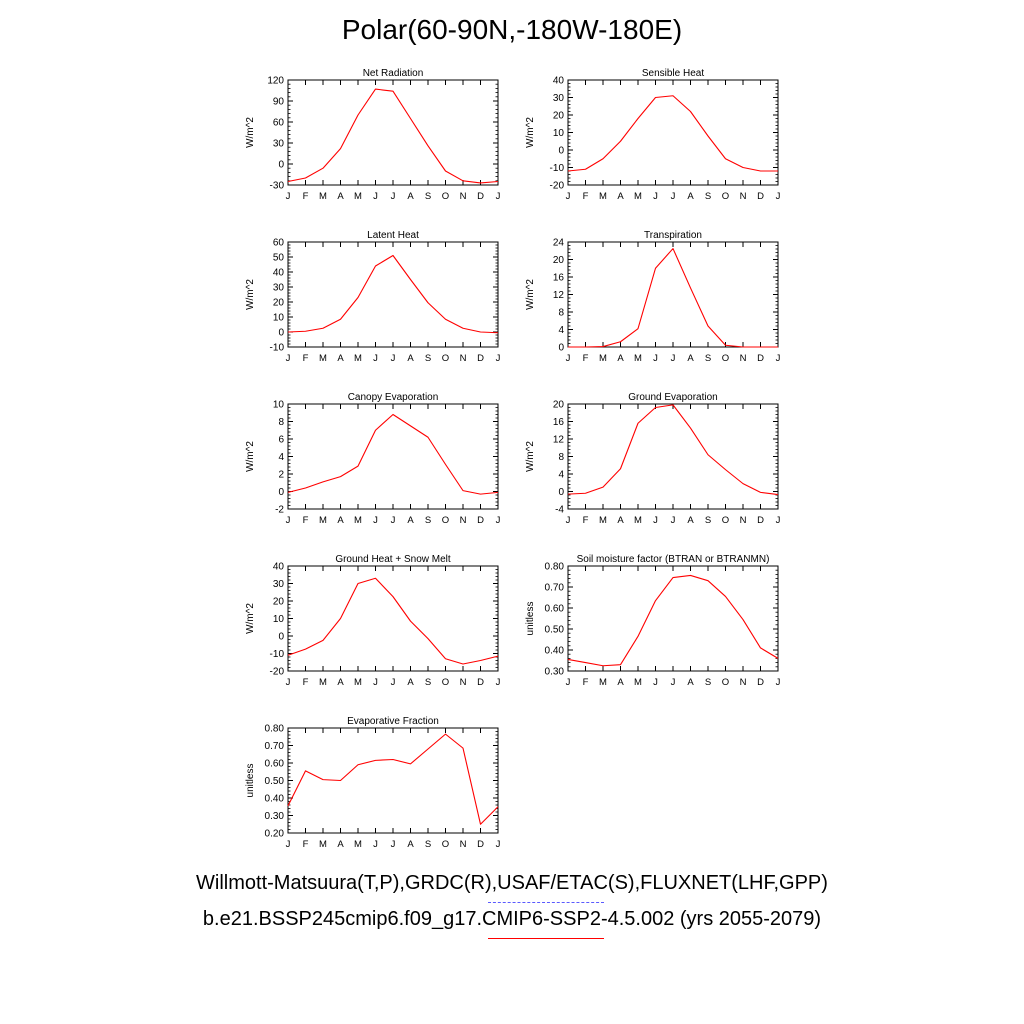 This screenshot has width=1024, height=1024. Describe the element at coordinates (561, 330) in the screenshot. I see `y-tick-label: 4` at that location.